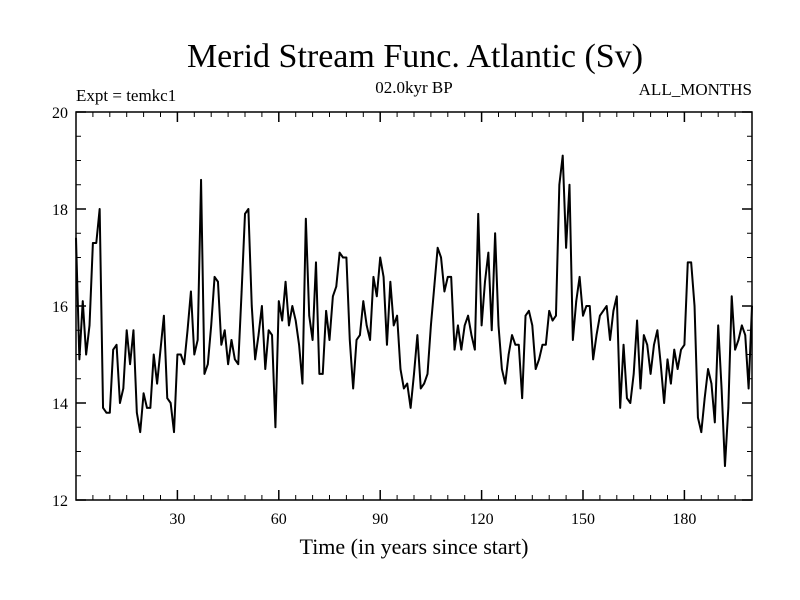  What do you see at coordinates (414, 546) in the screenshot?
I see `x-axis-label: Time (in years since start)` at bounding box center [414, 546].